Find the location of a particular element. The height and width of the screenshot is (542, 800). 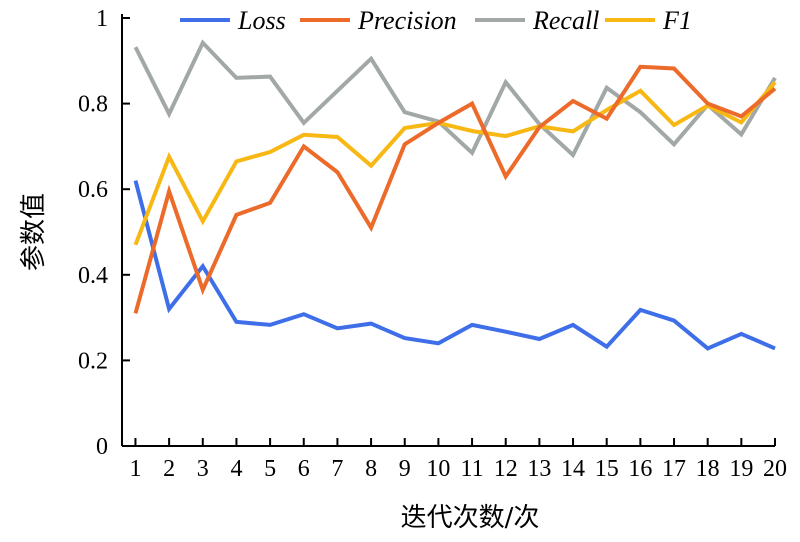

y-tick-label: 0.8 is located at coordinates (93, 105).